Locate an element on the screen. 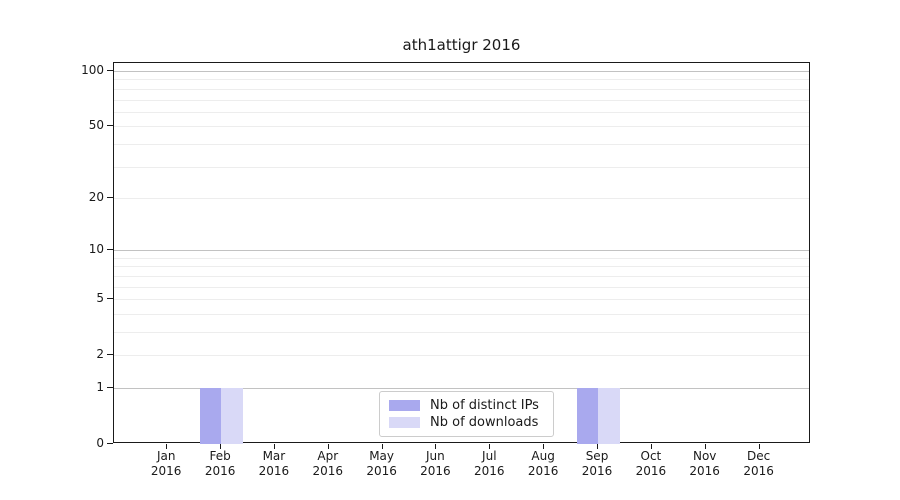  x-tick-month: Feb is located at coordinates (220, 456).